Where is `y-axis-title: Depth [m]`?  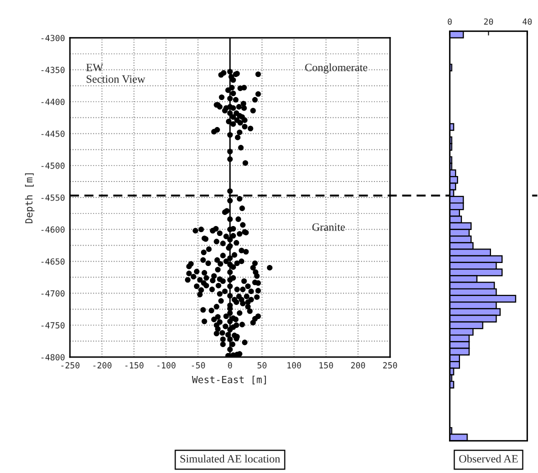
y-axis-title: Depth [m] is located at coordinates (29, 198).